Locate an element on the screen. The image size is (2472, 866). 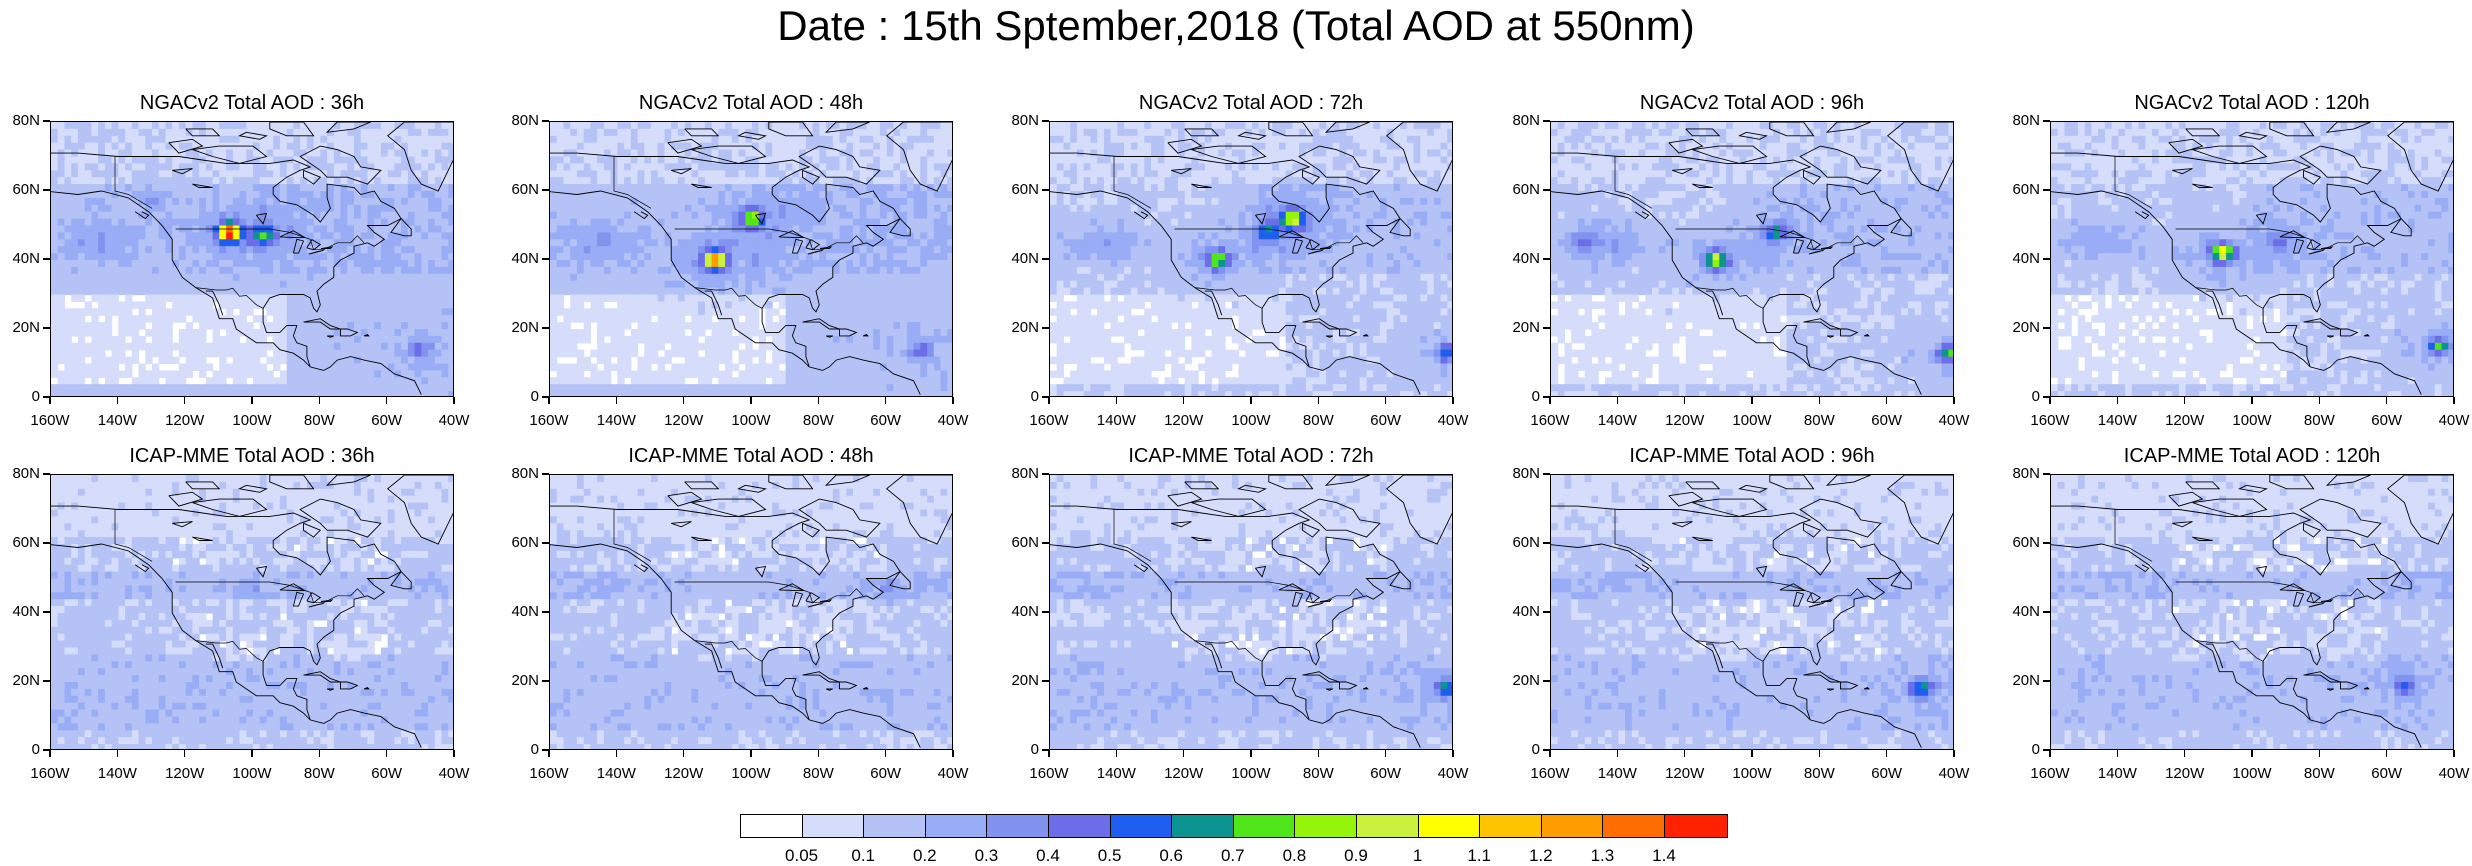
aod-heatmap is located at coordinates (252, 259).